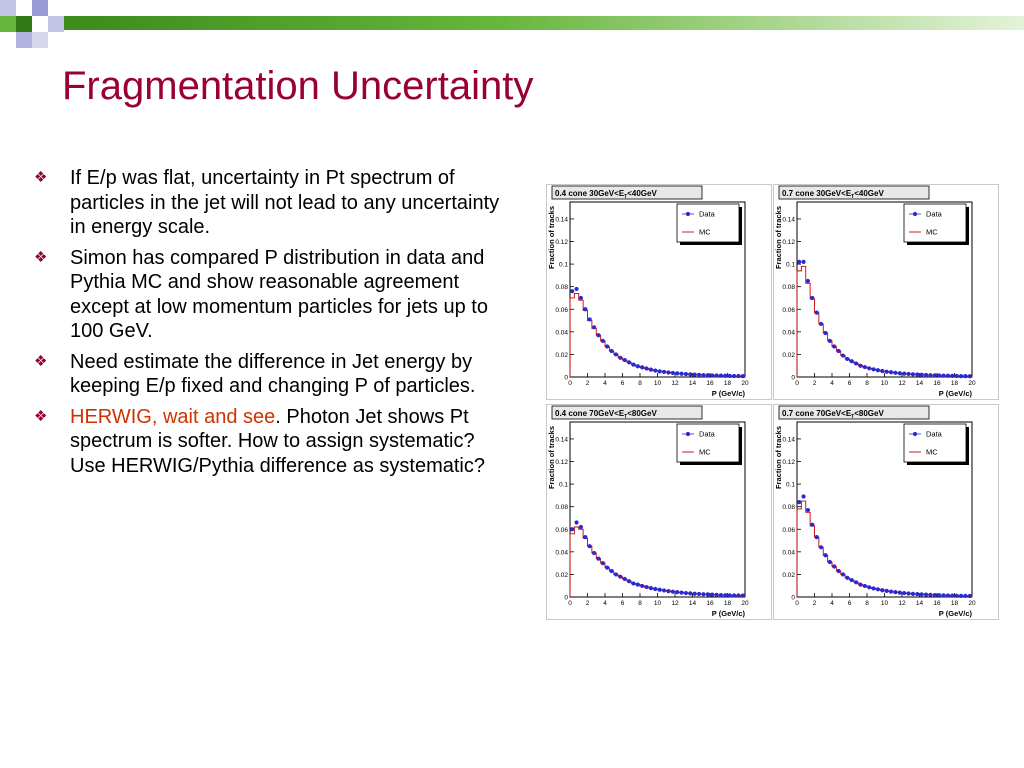 Image resolution: width=1024 pixels, height=768 pixels. What do you see at coordinates (561, 242) in the screenshot?
I see `y-tick-label: 0.12` at bounding box center [561, 242].